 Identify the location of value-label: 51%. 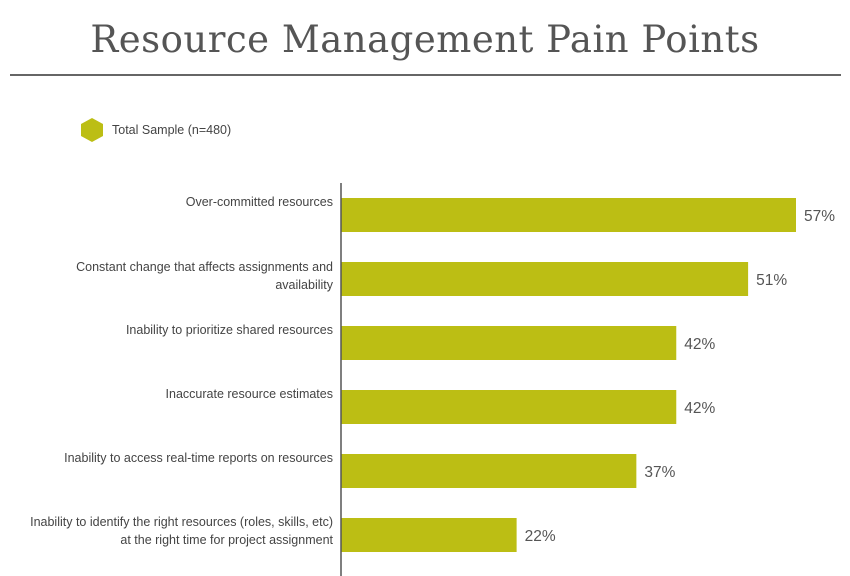
(771, 280).